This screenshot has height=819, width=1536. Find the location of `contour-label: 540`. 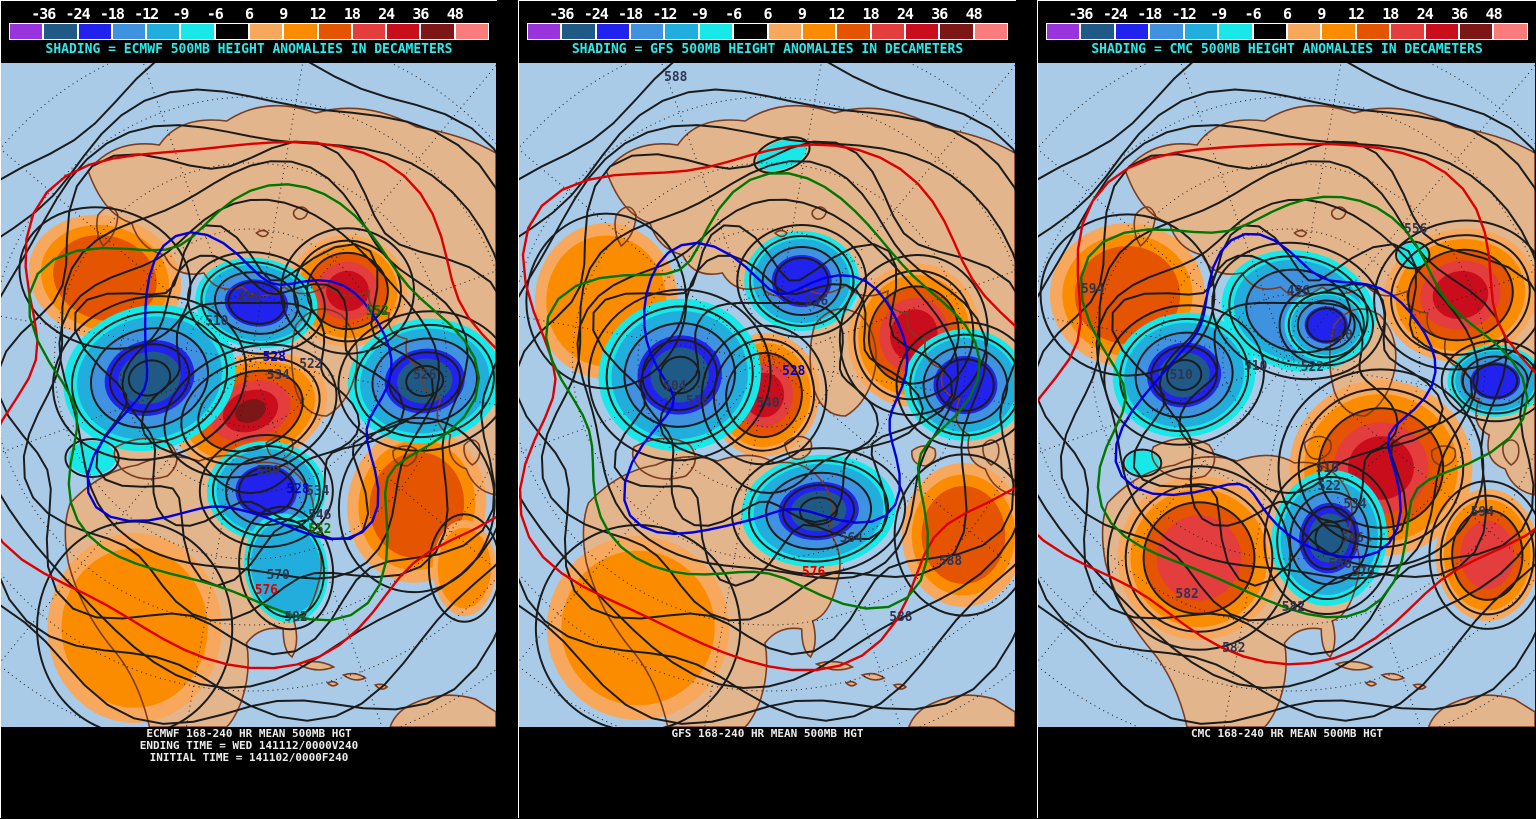

contour-label: 540 is located at coordinates (767, 403).